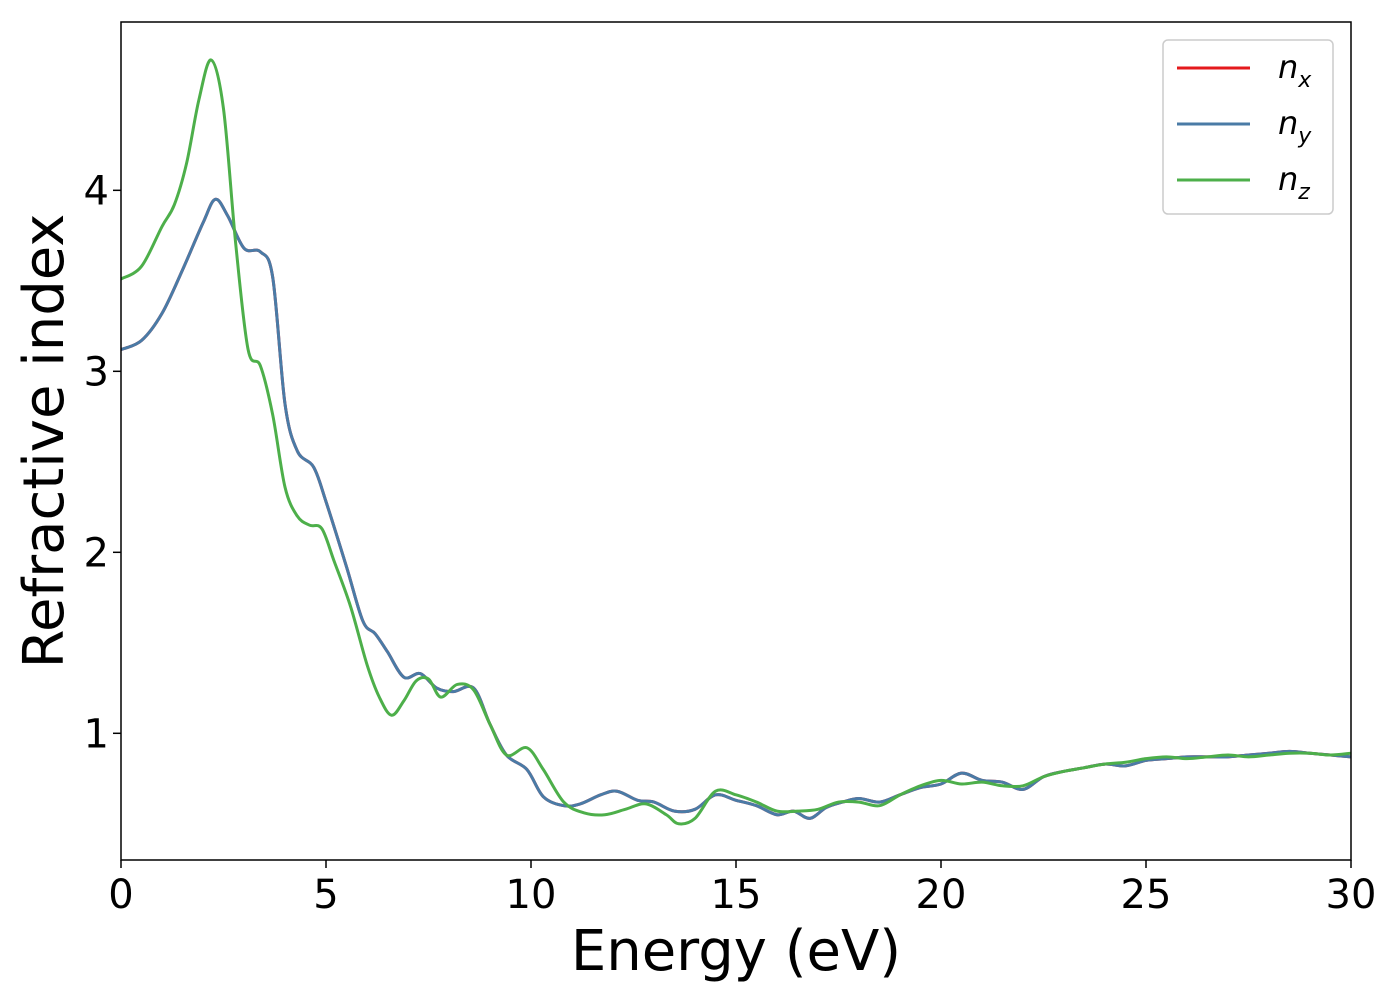 This screenshot has height=1000, width=1400. Describe the element at coordinates (1146, 895) in the screenshot. I see `x-tick-label: 25` at that location.